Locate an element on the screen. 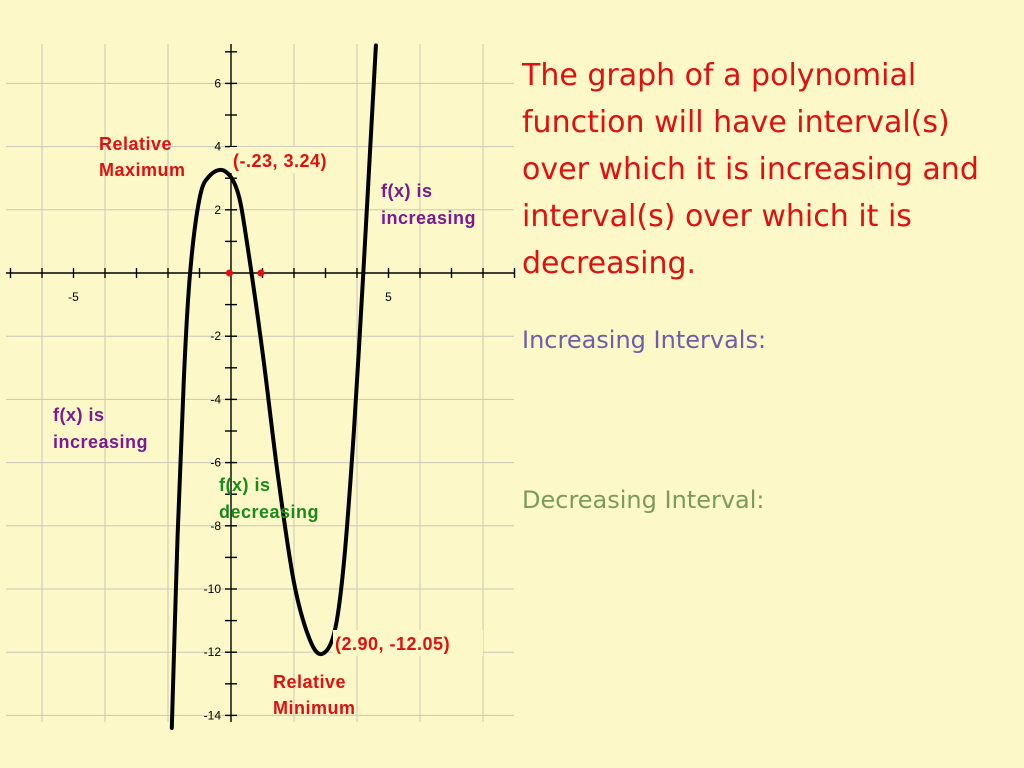  max-point-label-bg is located at coordinates (291, 160).